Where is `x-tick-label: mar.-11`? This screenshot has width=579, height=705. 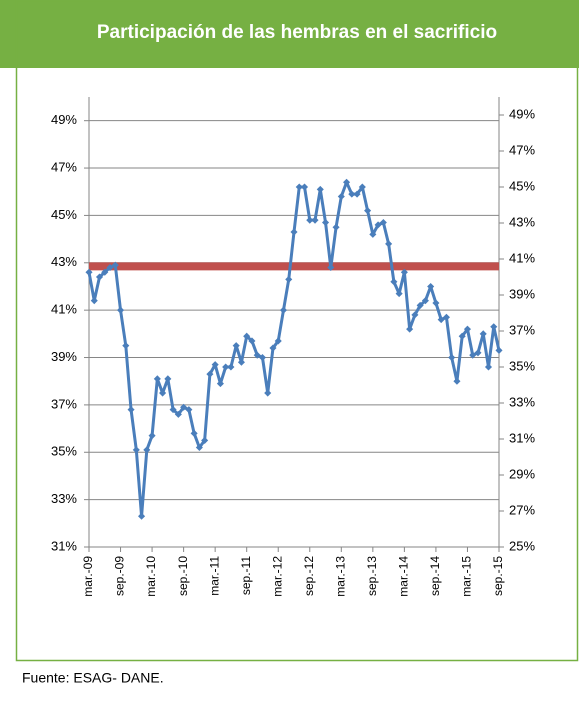
x-tick-label: mar.-11 is located at coordinates (214, 576).